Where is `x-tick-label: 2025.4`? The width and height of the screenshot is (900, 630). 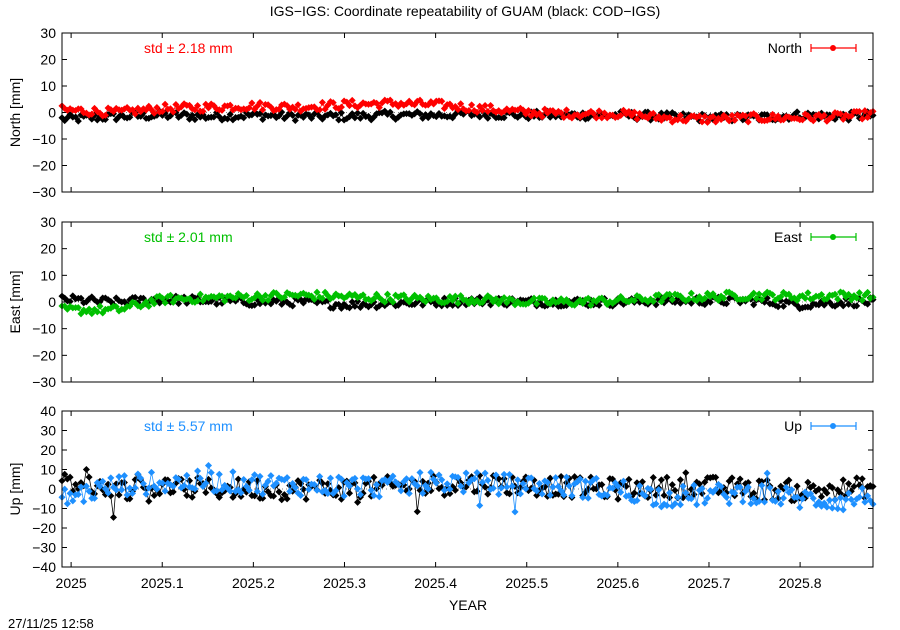
x-tick-label: 2025.4 is located at coordinates (435, 583).